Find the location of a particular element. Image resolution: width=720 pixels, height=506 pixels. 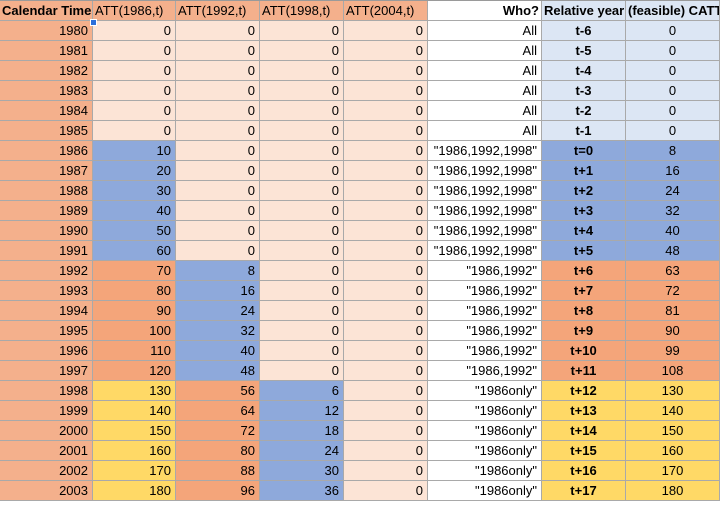

calendar-year-cell: 2000 is located at coordinates (46, 431).